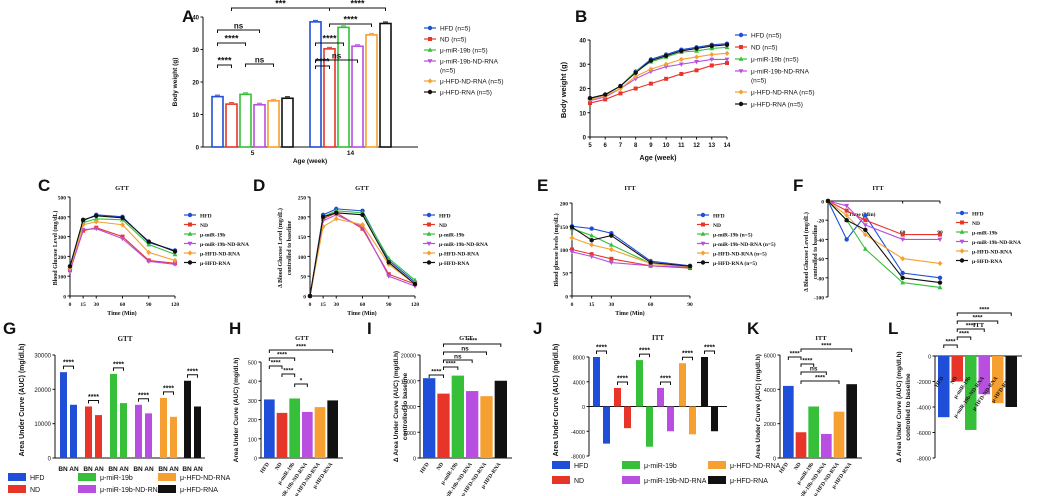 The height and width of the screenshot is (496, 1059). What do you see at coordinates (302, 238) in the screenshot?
I see `y-tick-label: 150` at bounding box center [302, 238].